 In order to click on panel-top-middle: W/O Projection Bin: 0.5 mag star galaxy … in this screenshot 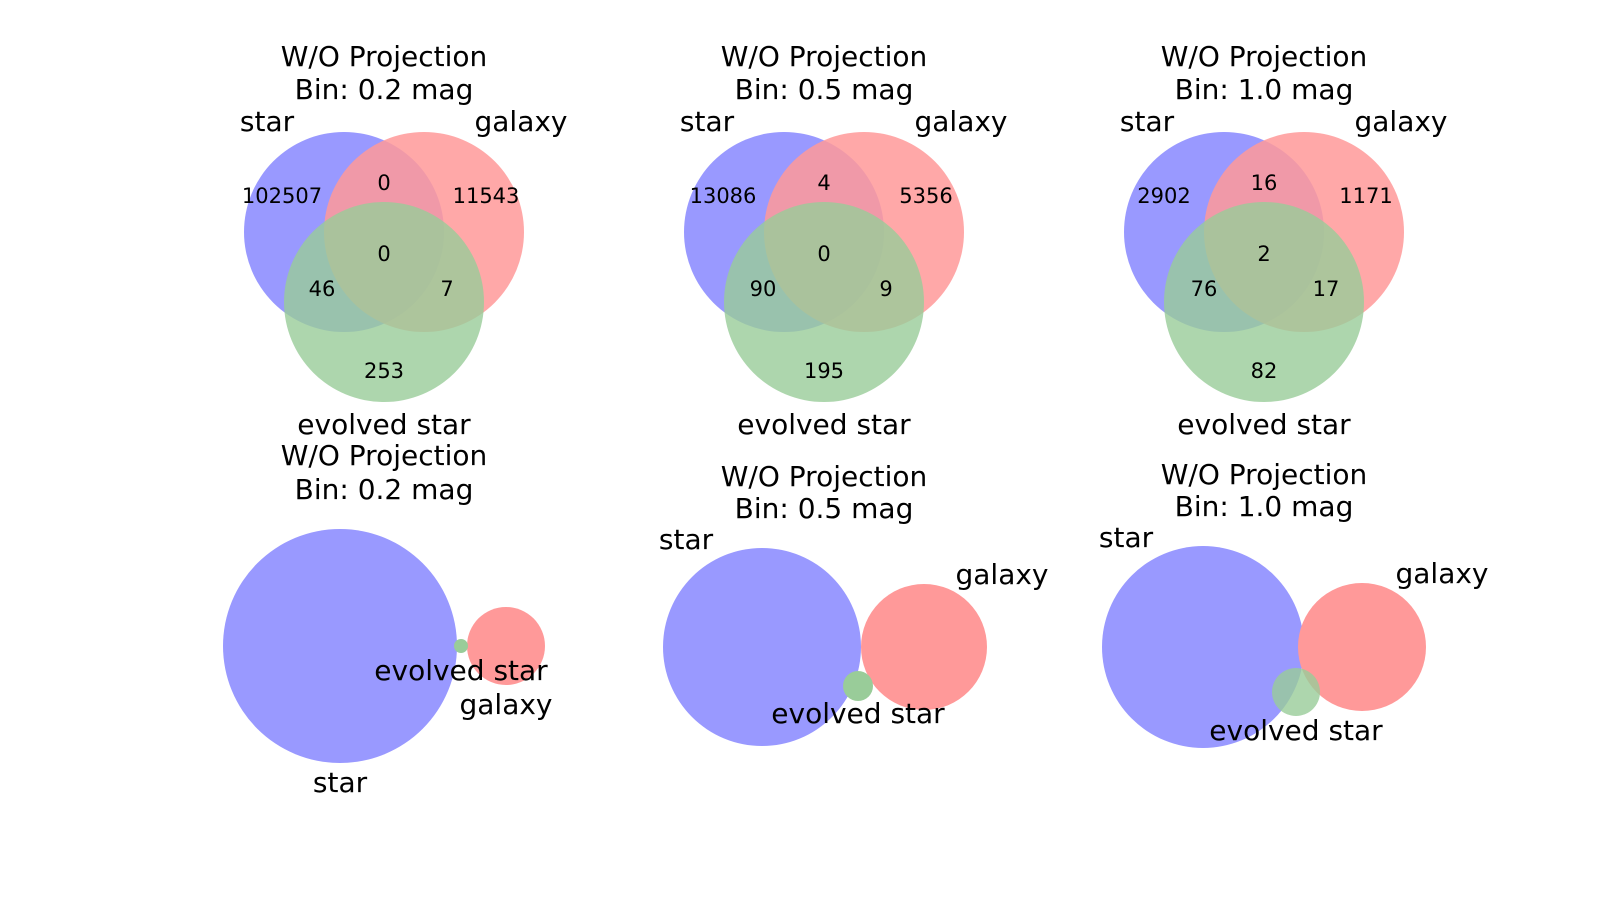, I will do `click(844, 240)`.